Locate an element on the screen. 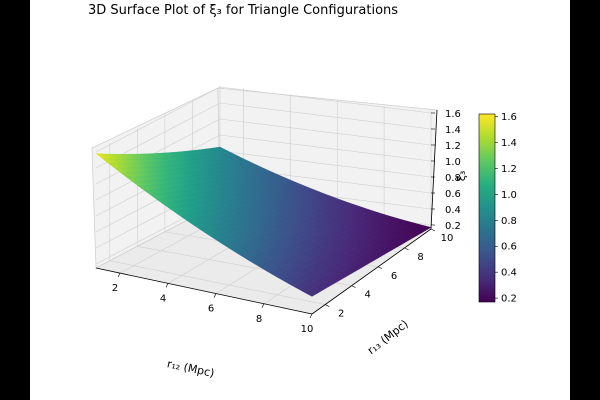 This screenshot has height=400, width=600. colorbar-tick-label: 1.2 is located at coordinates (509, 169).